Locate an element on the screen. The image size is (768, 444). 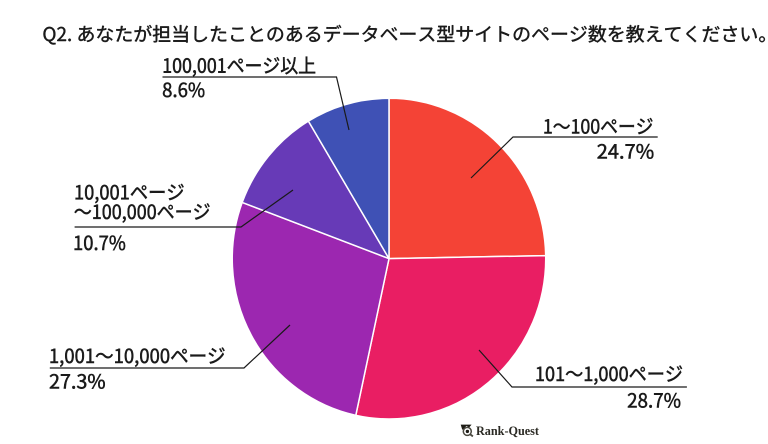
svg-text: Rank-Quest is located at coordinates (507, 431).